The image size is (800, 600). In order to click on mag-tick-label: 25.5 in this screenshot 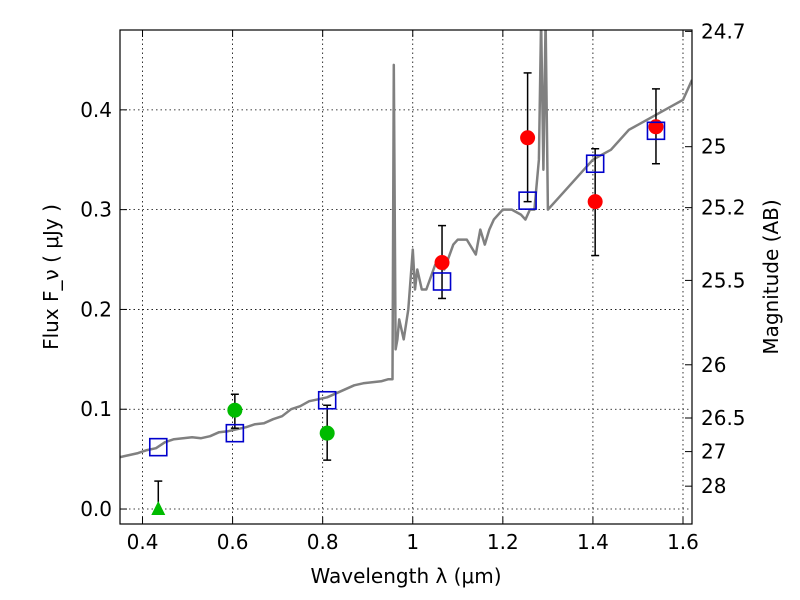, I will do `click(723, 280)`.